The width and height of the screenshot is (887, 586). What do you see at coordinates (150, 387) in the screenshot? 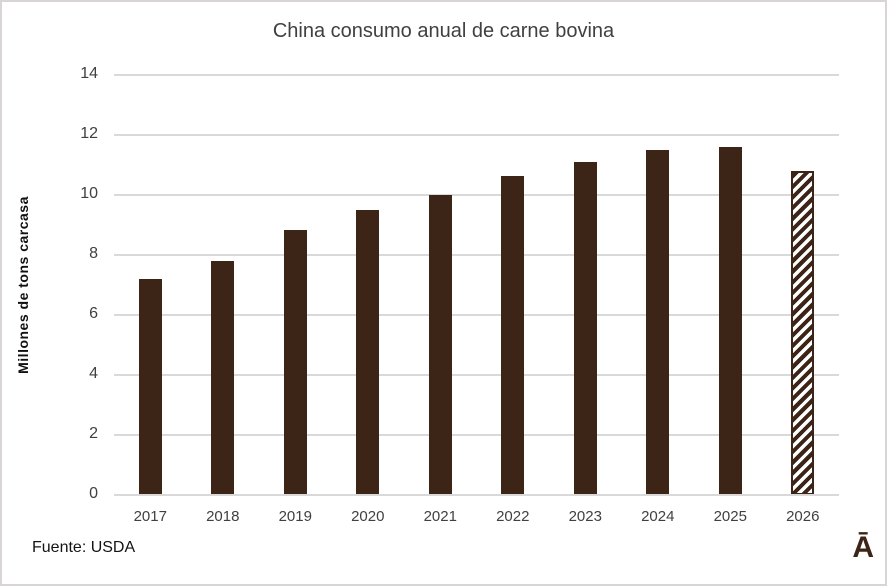
I see `bar-2017` at bounding box center [150, 387].